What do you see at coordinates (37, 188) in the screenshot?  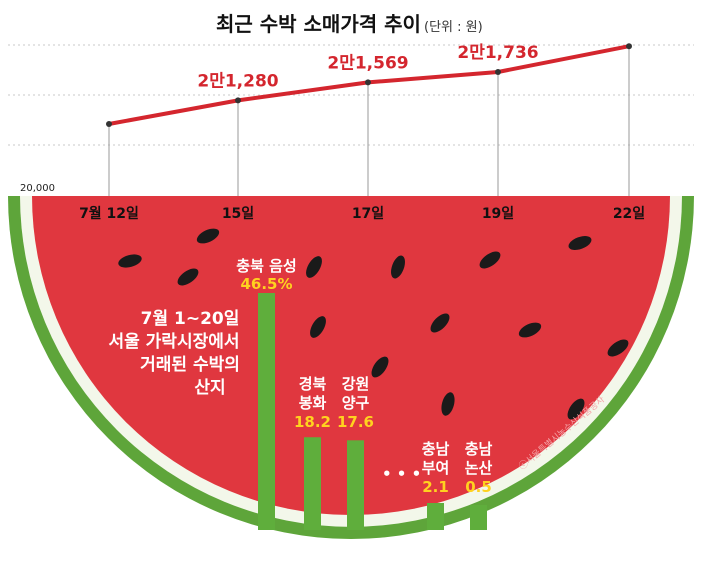 I see `axis-min-label: 20,000` at bounding box center [37, 188].